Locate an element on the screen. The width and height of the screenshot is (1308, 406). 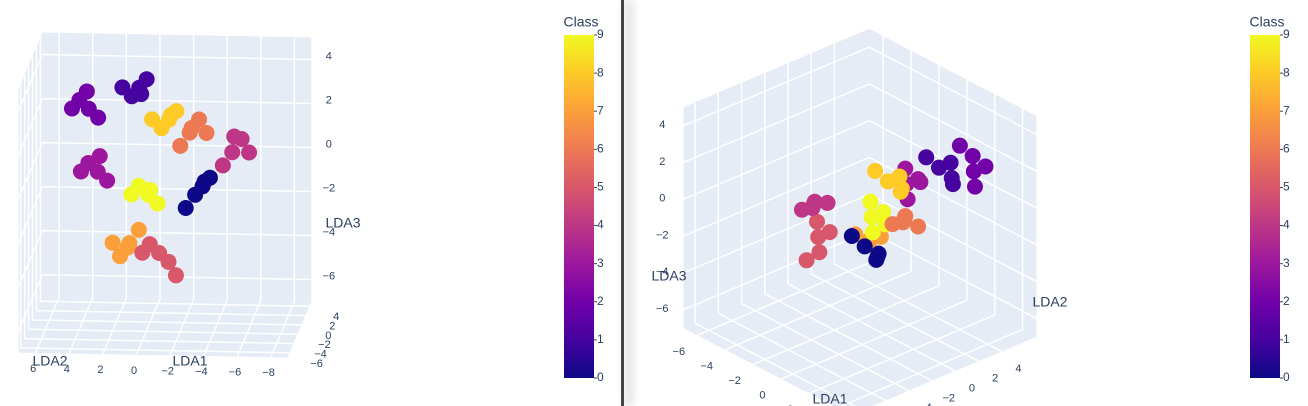
colorbar-title: Class is located at coordinates (580, 22).